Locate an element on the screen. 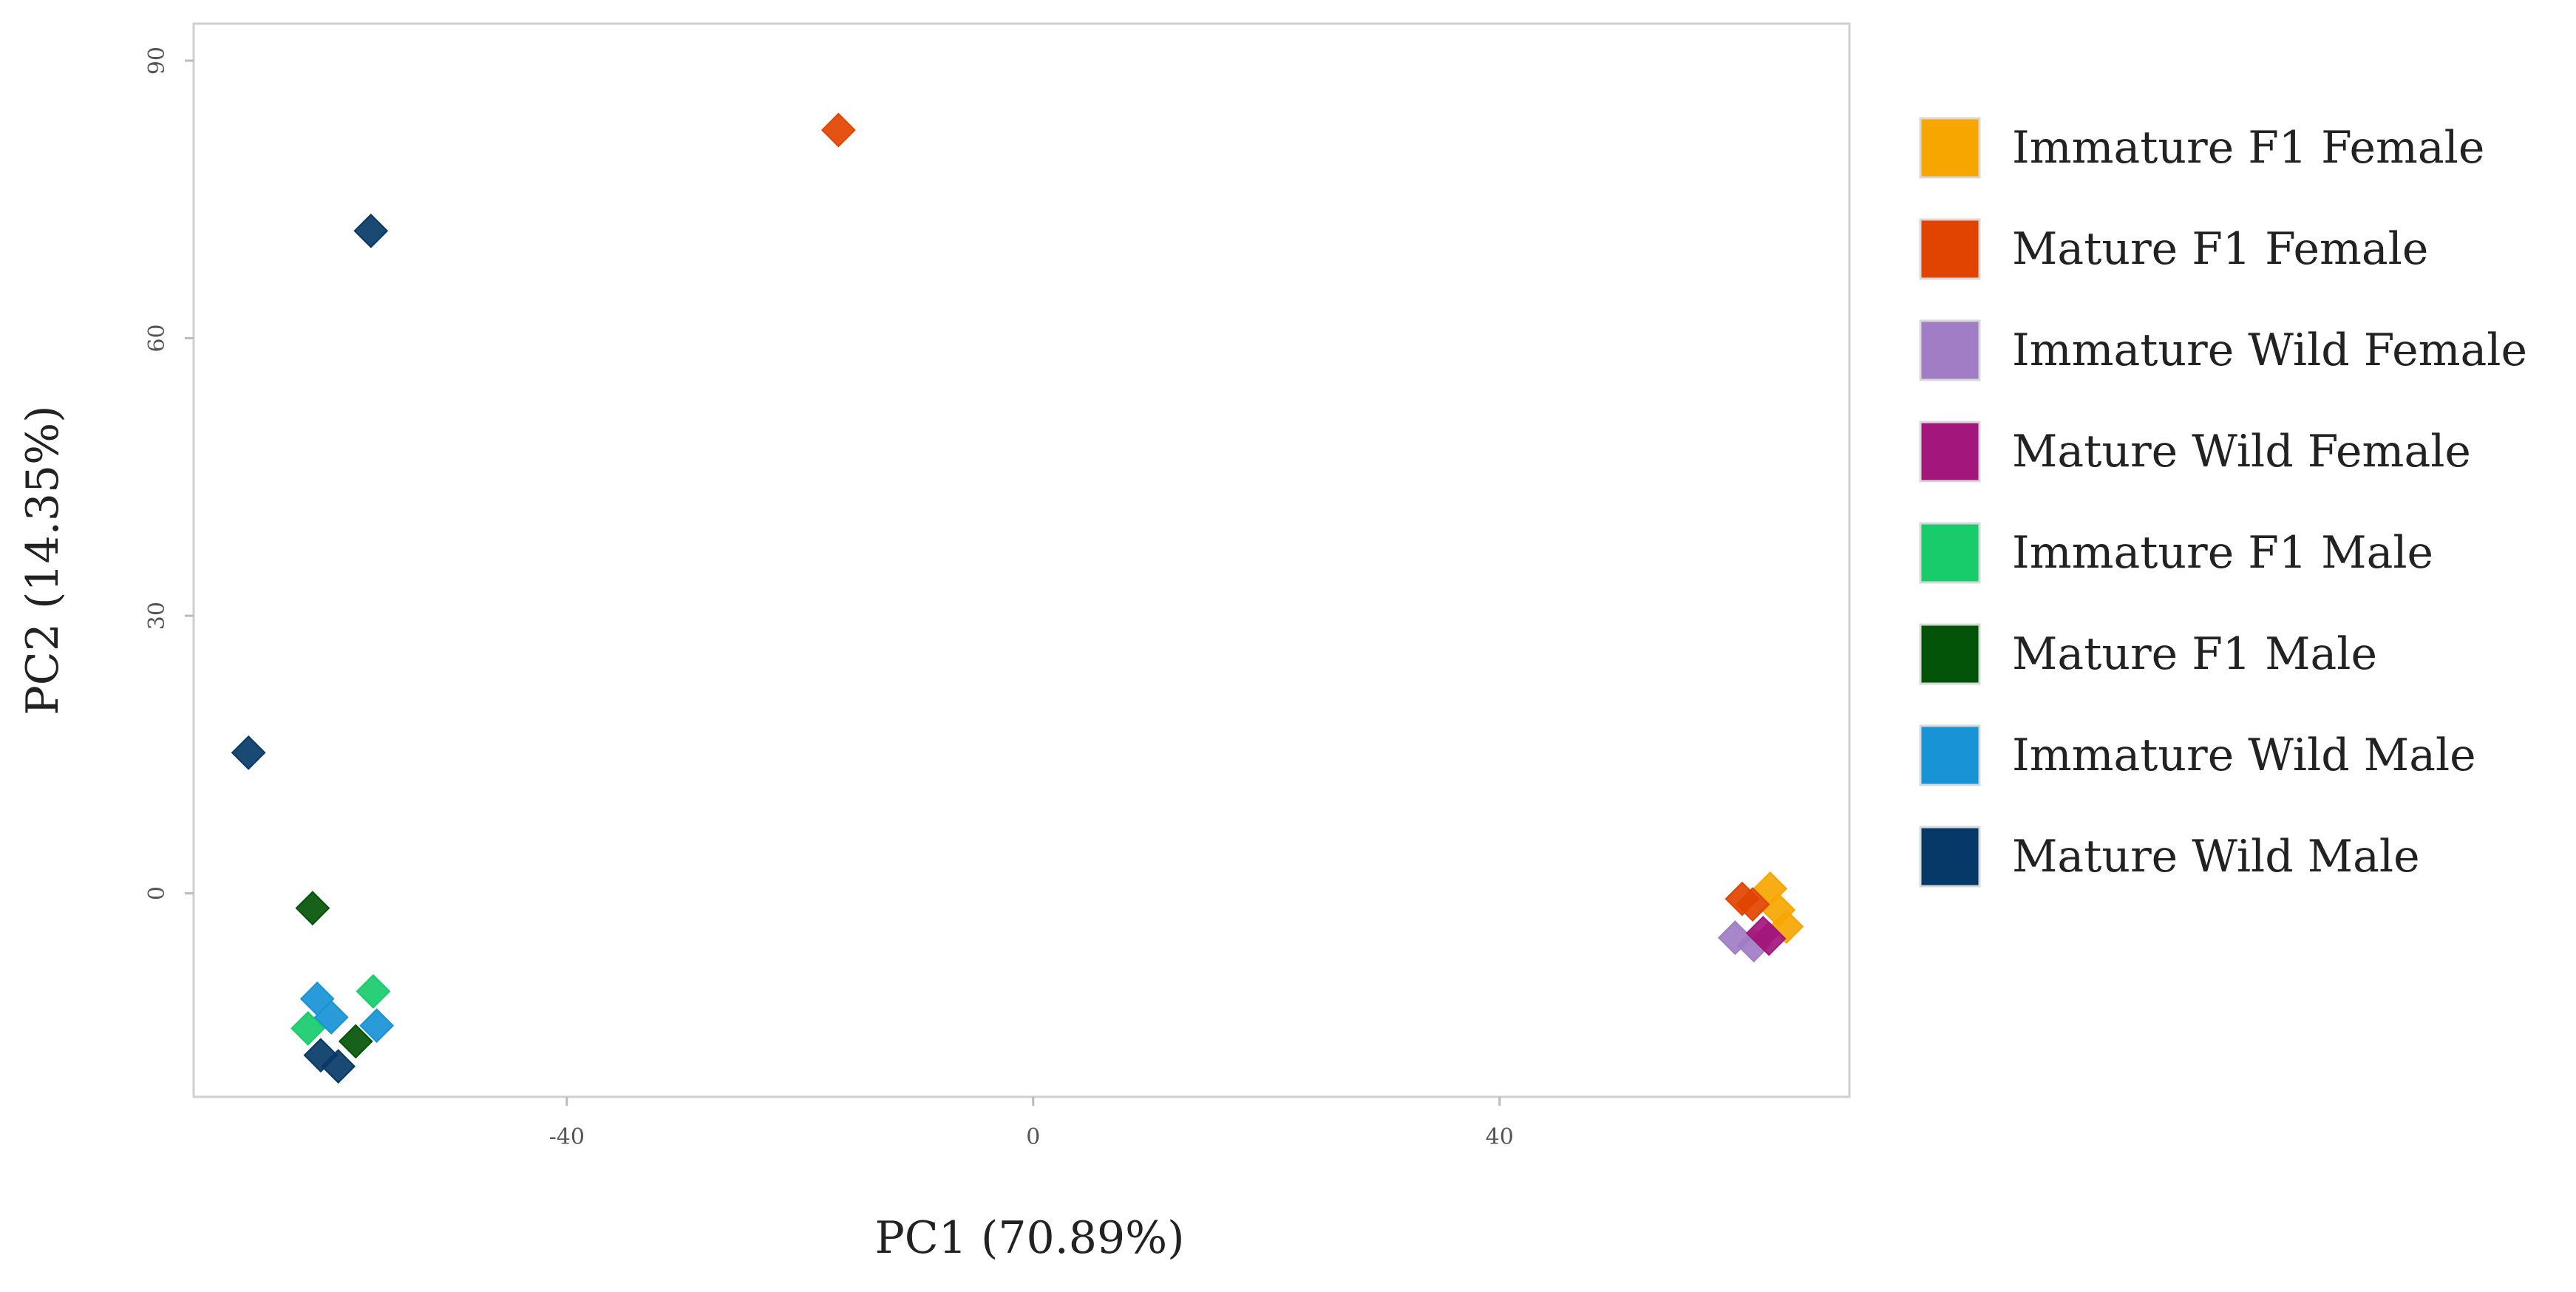 The width and height of the screenshot is (2576, 1292). y-axis-ticks: 0 30 60 90 is located at coordinates (169, 473).